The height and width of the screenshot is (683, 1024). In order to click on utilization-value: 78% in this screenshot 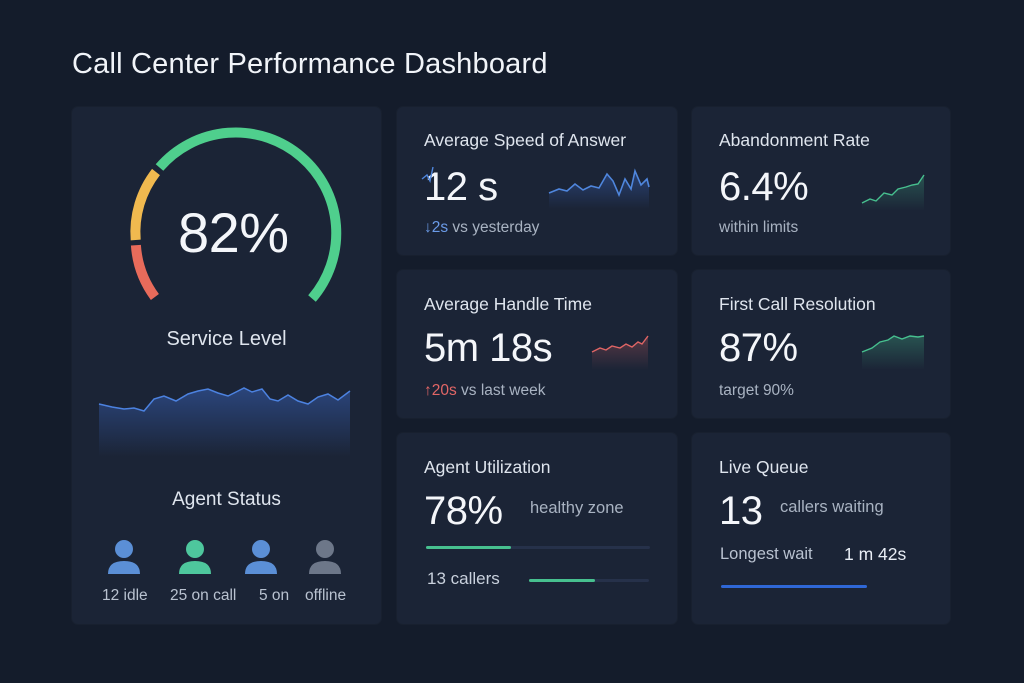, I will do `click(463, 511)`.